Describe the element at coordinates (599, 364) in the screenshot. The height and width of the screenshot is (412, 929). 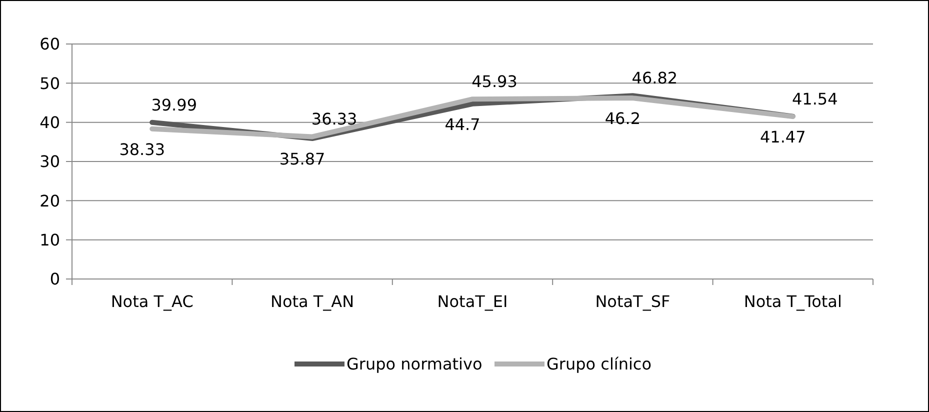
I see `legend-label: Grupo clínico` at that location.